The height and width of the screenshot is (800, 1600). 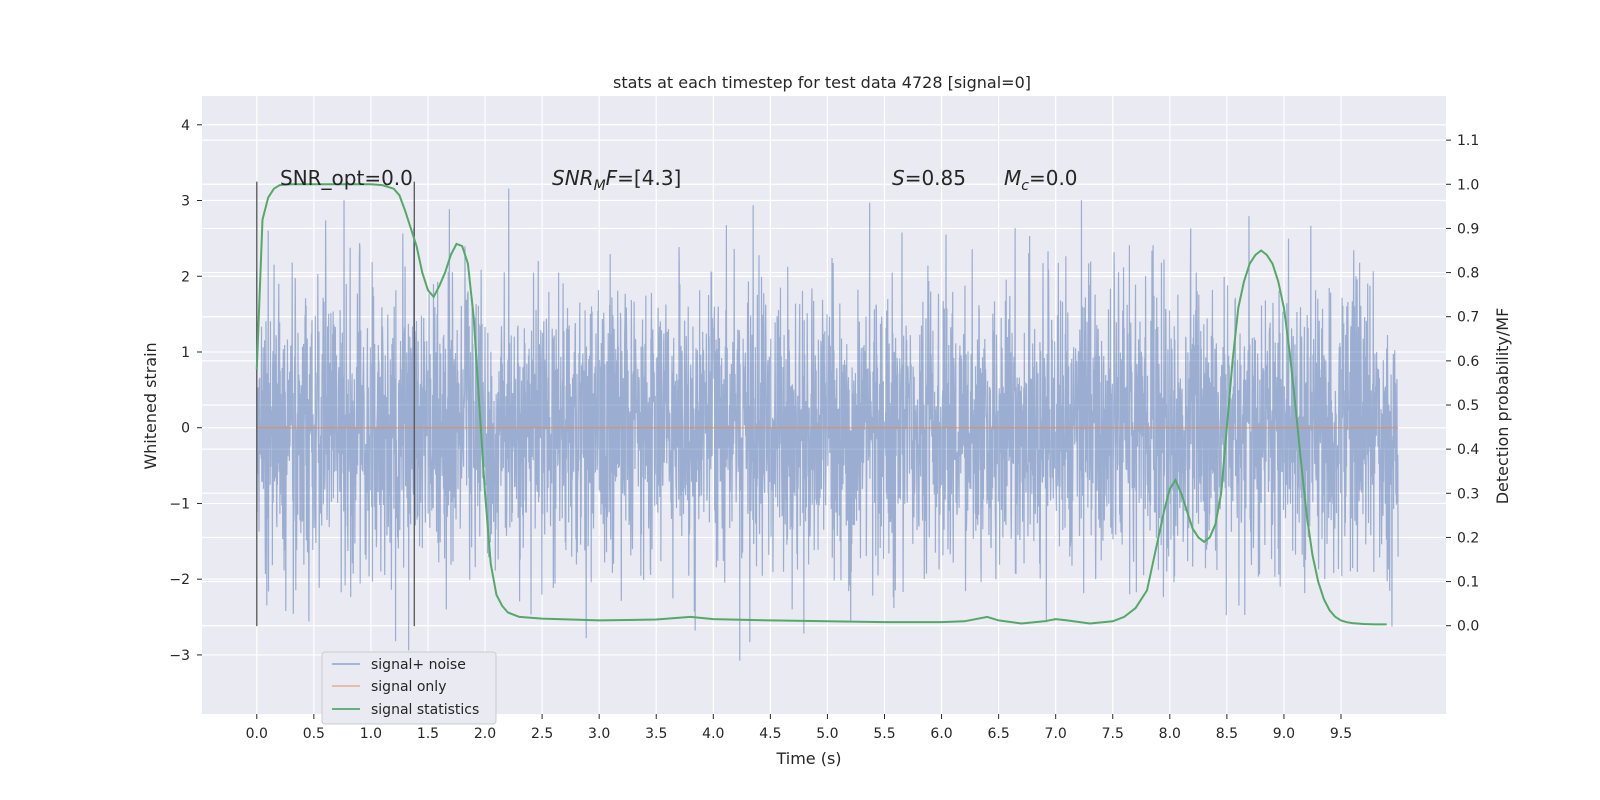 What do you see at coordinates (185, 391) in the screenshot?
I see `y-axis-ticks: 4 3 2 1 0 −1 −2 −3` at bounding box center [185, 391].